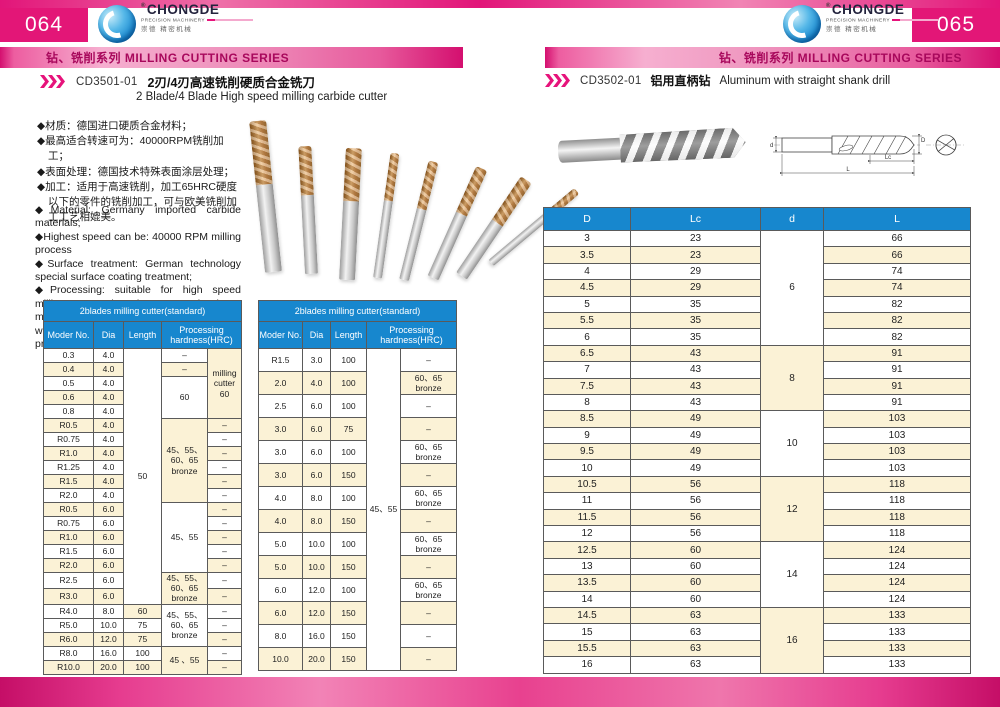  I want to click on table-cell: 3, so click(587, 238).